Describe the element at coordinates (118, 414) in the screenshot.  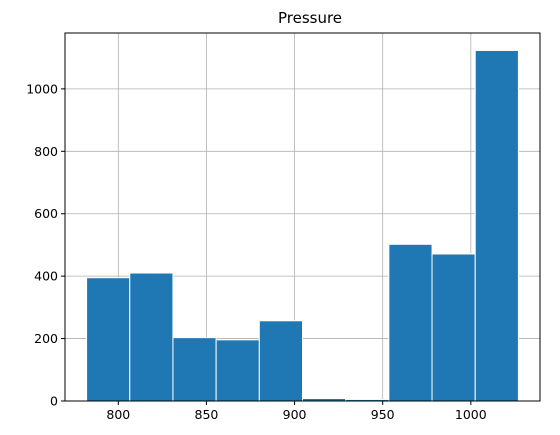
I see `x-tick-label: 800` at that location.